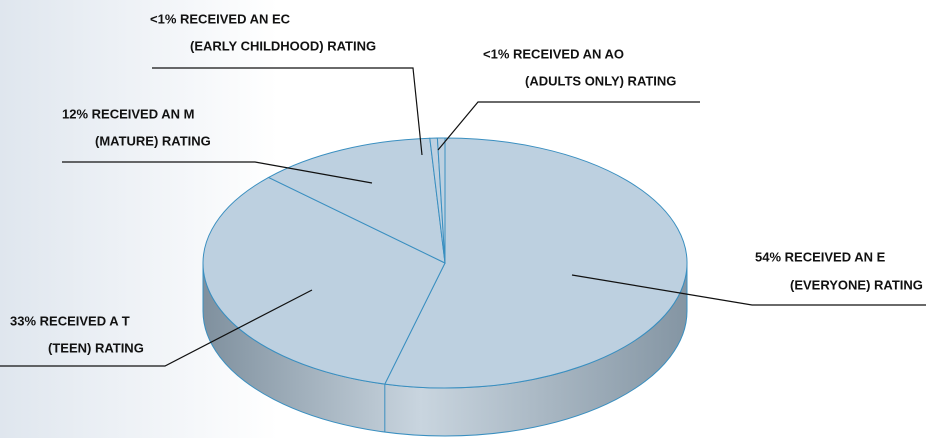 The image size is (926, 438). I want to click on slice-label: (MATURE) RATING, so click(153, 140).